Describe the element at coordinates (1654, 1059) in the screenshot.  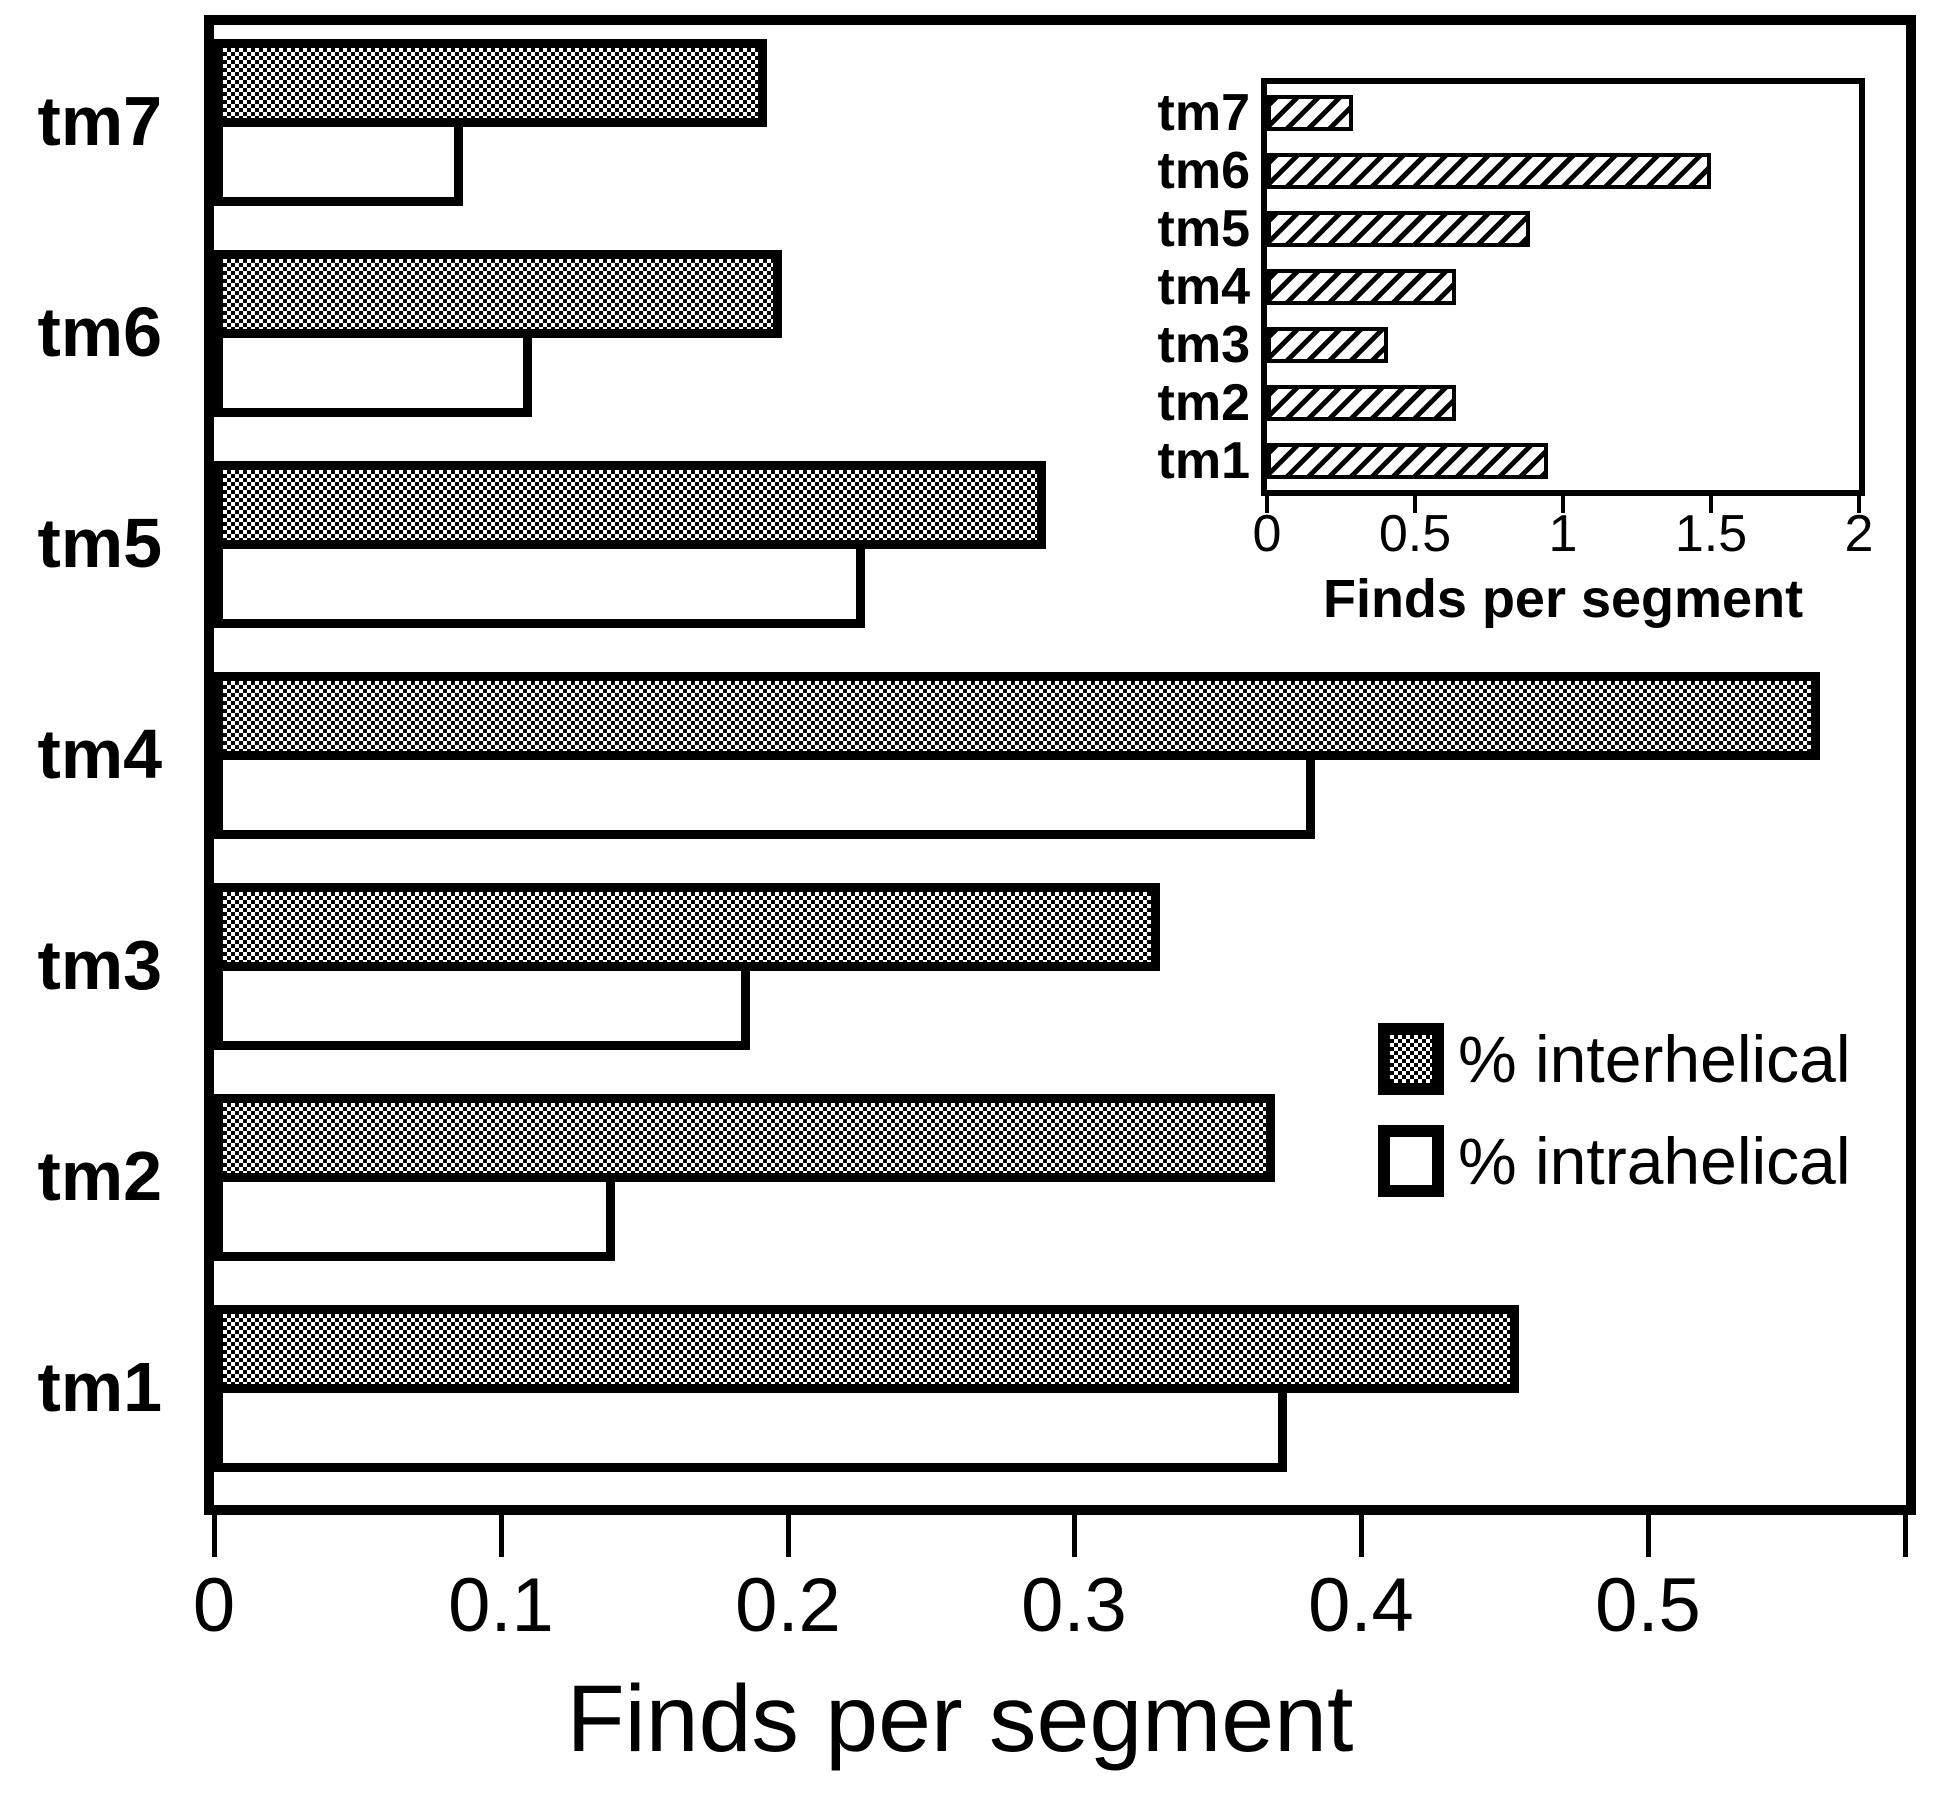
I see `legend-label-interhelical: % interhelical` at that location.